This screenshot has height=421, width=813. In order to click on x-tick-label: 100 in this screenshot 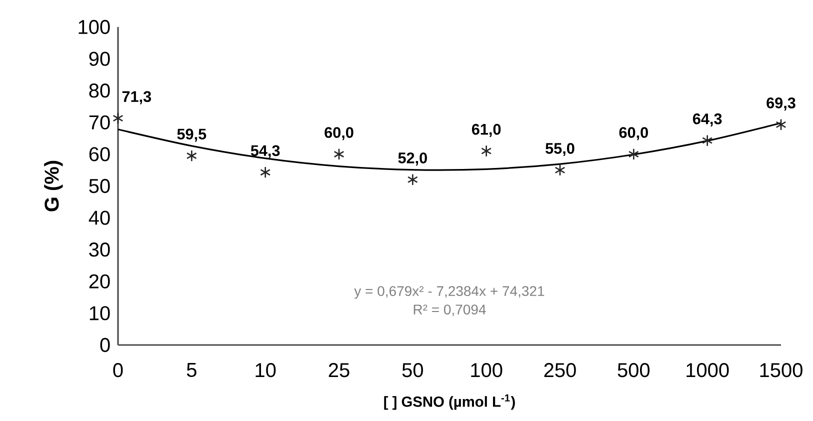, I will do `click(486, 370)`.